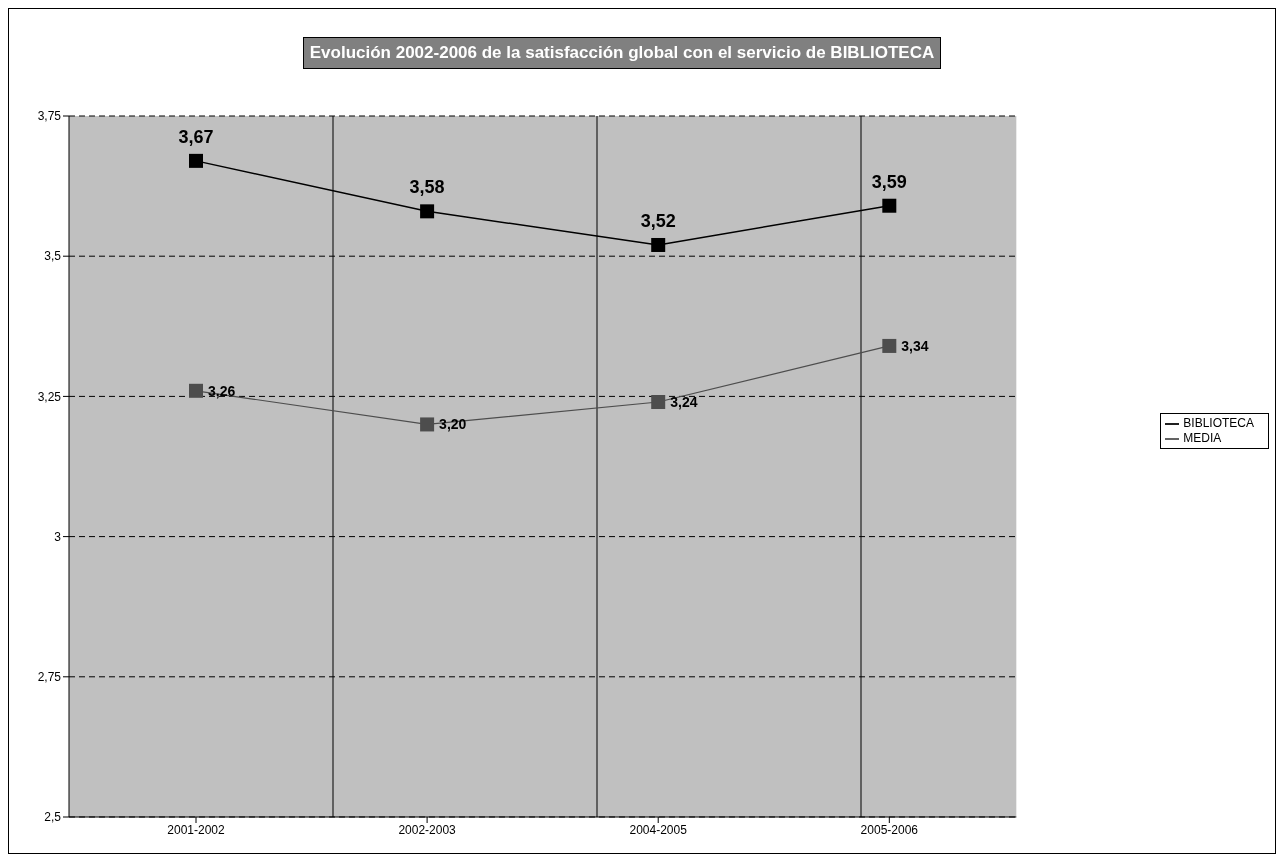 The width and height of the screenshot is (1282, 860). What do you see at coordinates (453, 424) in the screenshot?
I see `data-label: 3,20` at bounding box center [453, 424].